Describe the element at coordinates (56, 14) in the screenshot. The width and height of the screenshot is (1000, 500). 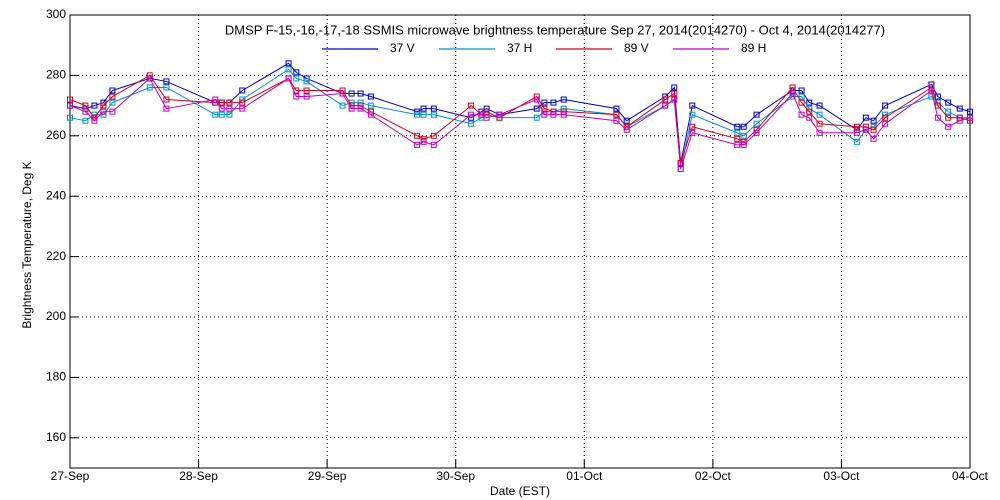
I see `y-tick-label: 300` at that location.